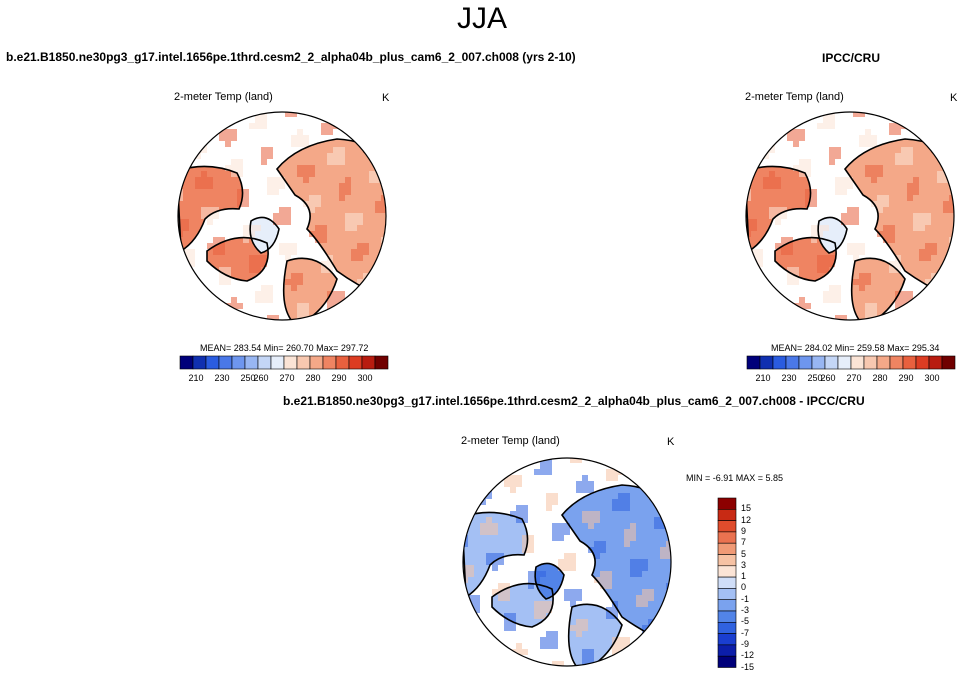 The image size is (964, 678). I want to click on colorbar-tick-label: -1, so click(745, 598).